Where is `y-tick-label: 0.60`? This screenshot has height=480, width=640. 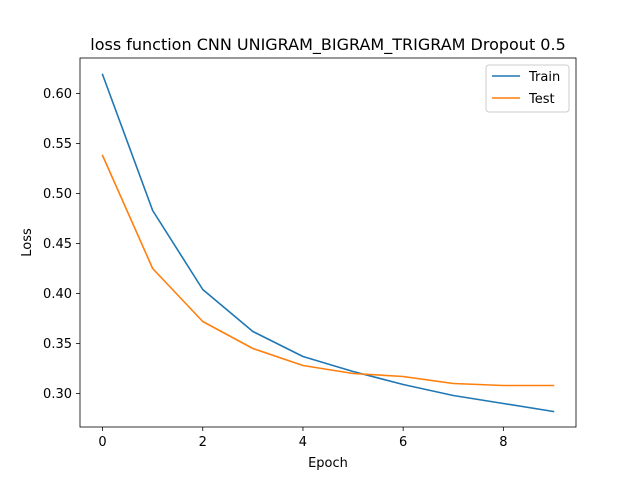 y-tick-label: 0.60 is located at coordinates (57, 94).